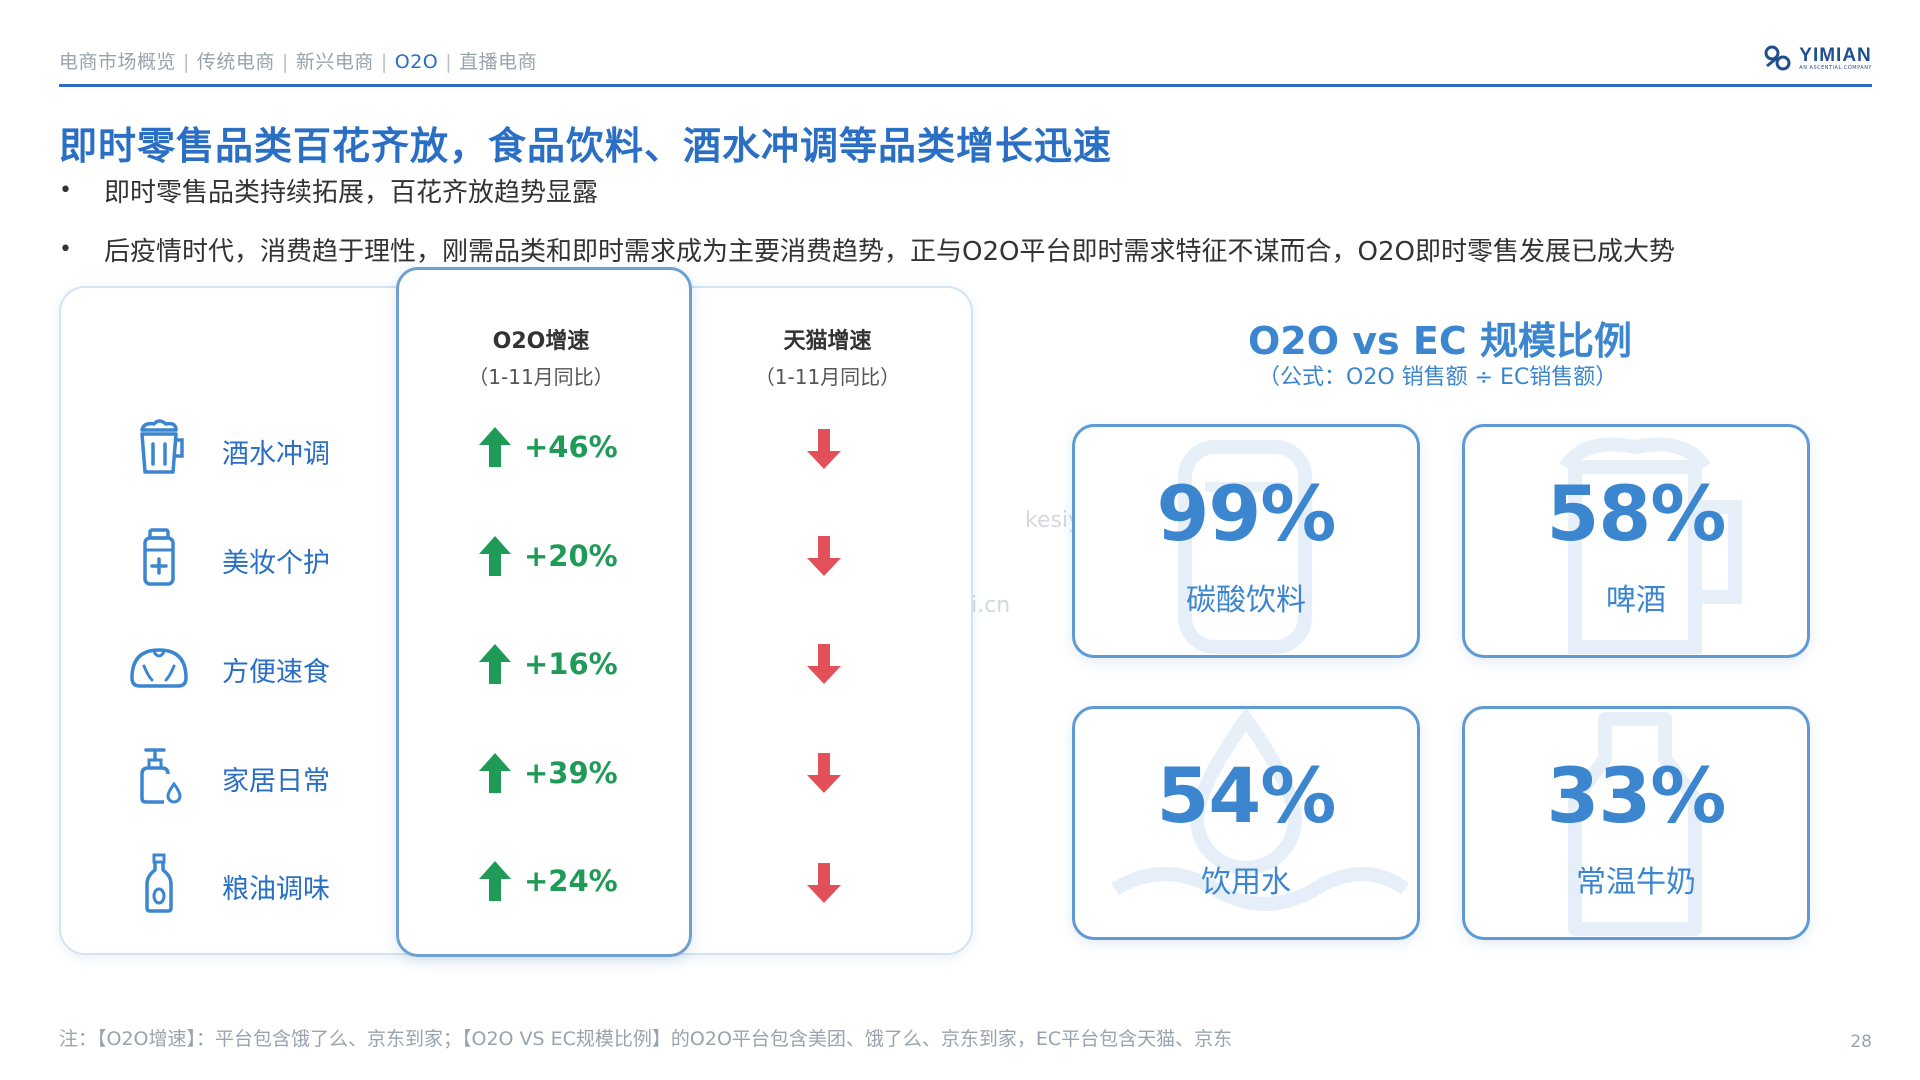 This screenshot has height=1080, width=1920. What do you see at coordinates (965, 85) in the screenshot?
I see `header-divider` at bounding box center [965, 85].